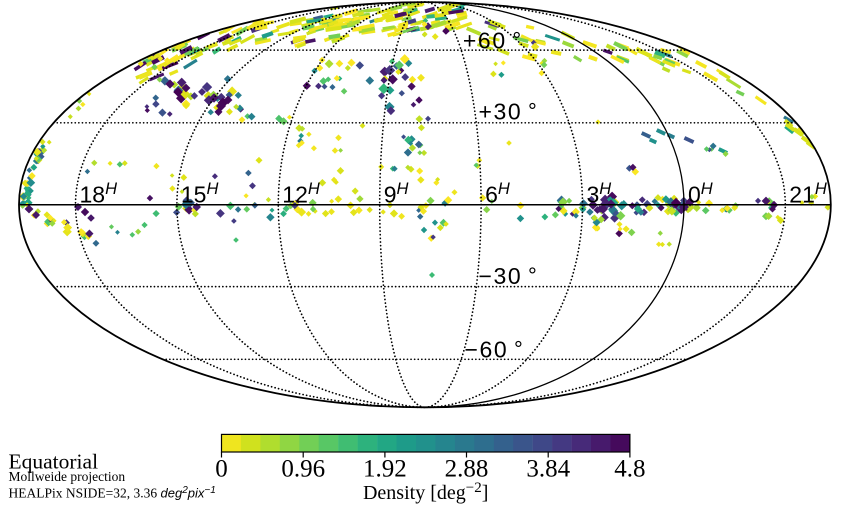  Describe the element at coordinates (485, 41) in the screenshot. I see `svg-text: +60` at that location.